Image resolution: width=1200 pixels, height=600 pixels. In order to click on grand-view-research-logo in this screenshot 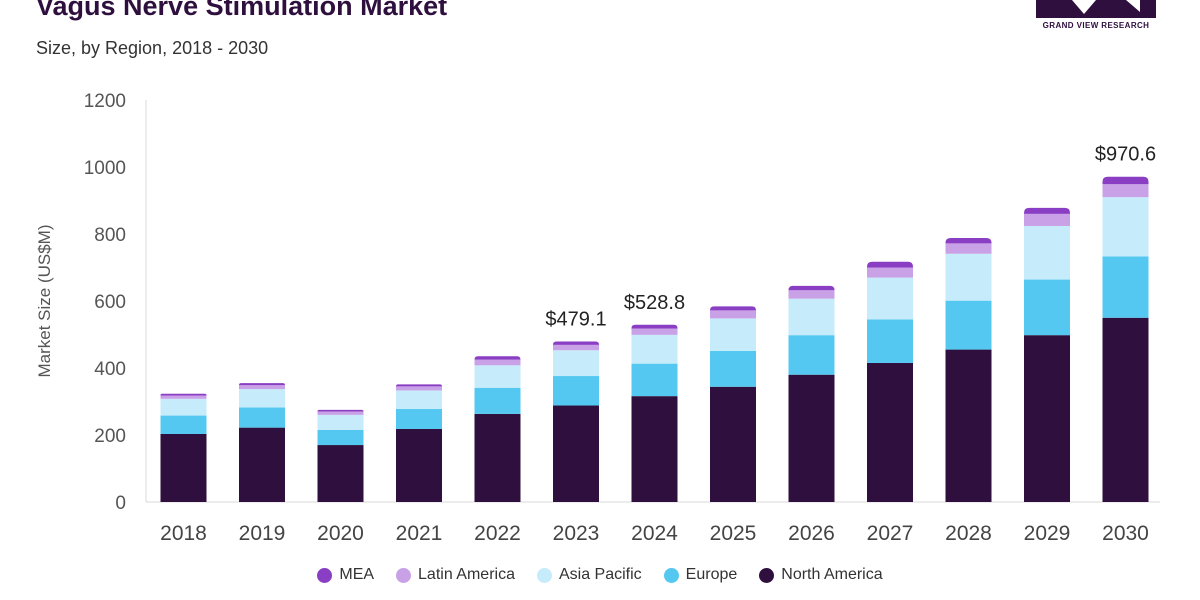, I will do `click(1096, 9)`.